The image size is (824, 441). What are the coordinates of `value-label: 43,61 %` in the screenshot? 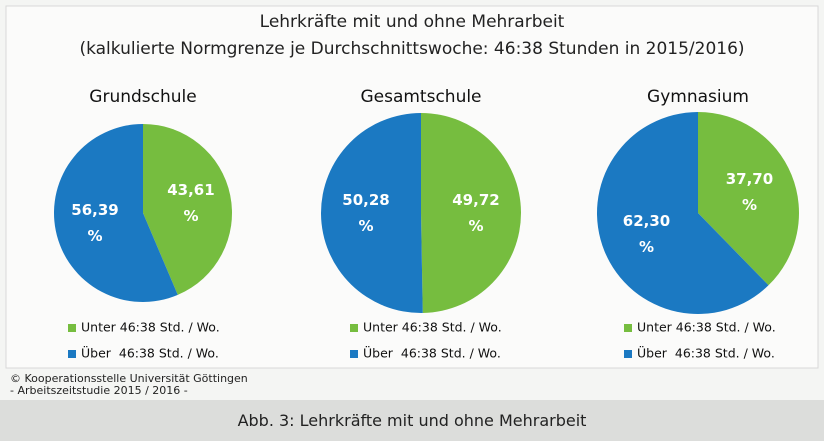 It's located at (191, 203).